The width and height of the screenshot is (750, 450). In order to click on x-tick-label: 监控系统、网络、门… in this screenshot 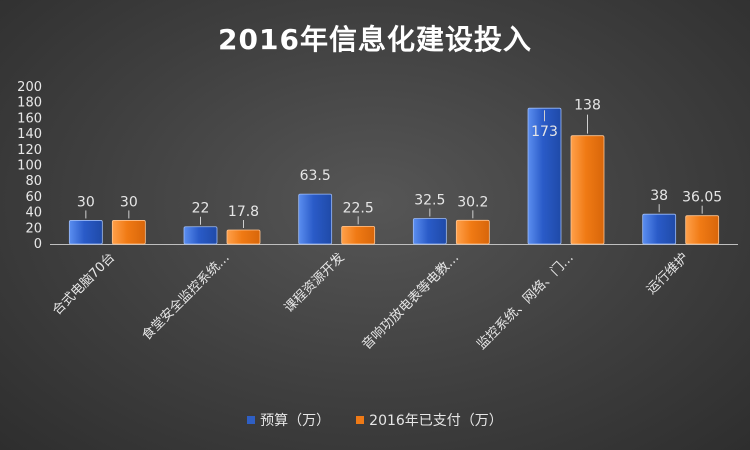, I will do `click(525, 301)`.